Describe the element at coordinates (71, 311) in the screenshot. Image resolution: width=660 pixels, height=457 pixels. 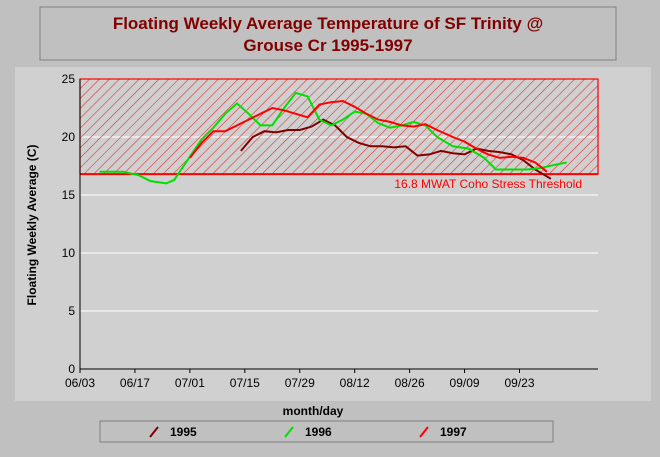
I see `y-tick-label: 5` at that location.